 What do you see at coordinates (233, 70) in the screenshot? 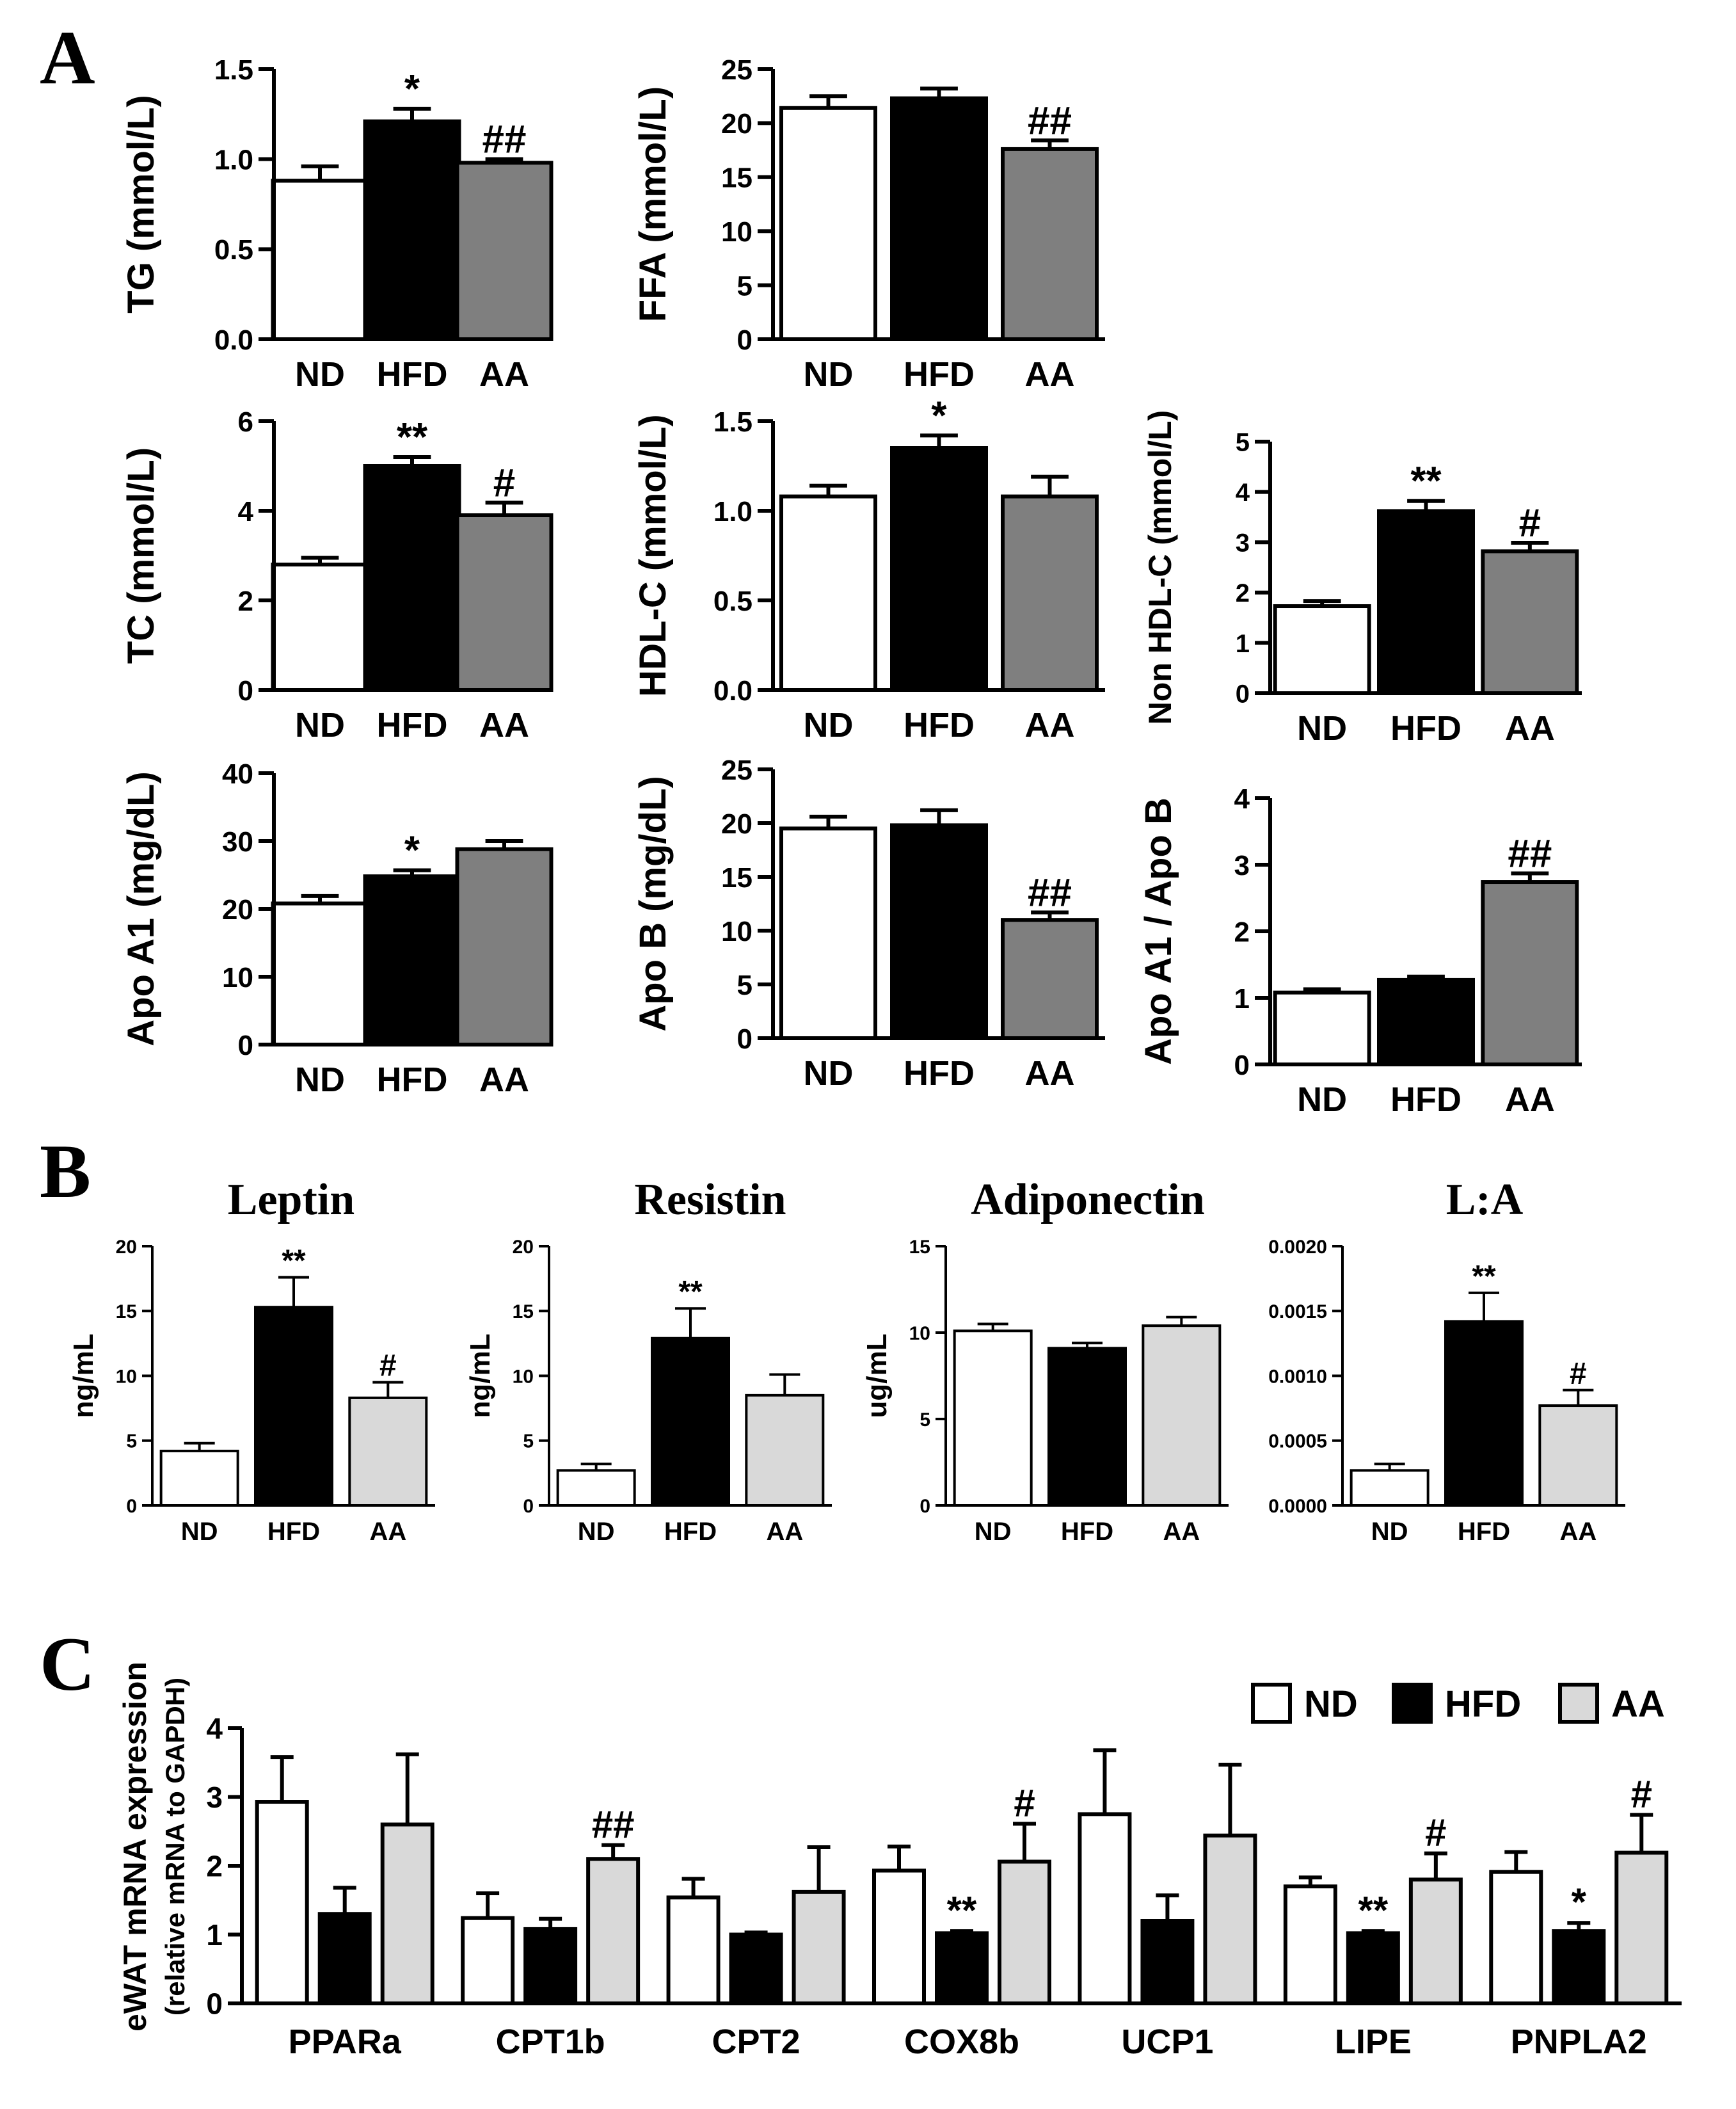
I see `y-tick-label: 1.5` at bounding box center [233, 70].